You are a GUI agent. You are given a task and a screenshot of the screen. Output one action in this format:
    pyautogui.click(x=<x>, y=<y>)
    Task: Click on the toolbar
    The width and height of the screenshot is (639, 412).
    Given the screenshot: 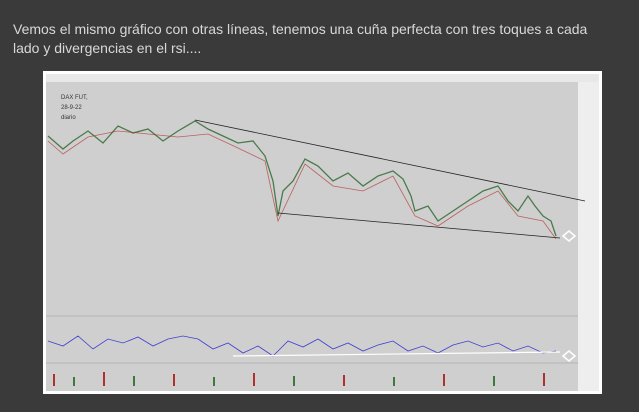 What is the action you would take?
    pyautogui.click(x=322, y=78)
    